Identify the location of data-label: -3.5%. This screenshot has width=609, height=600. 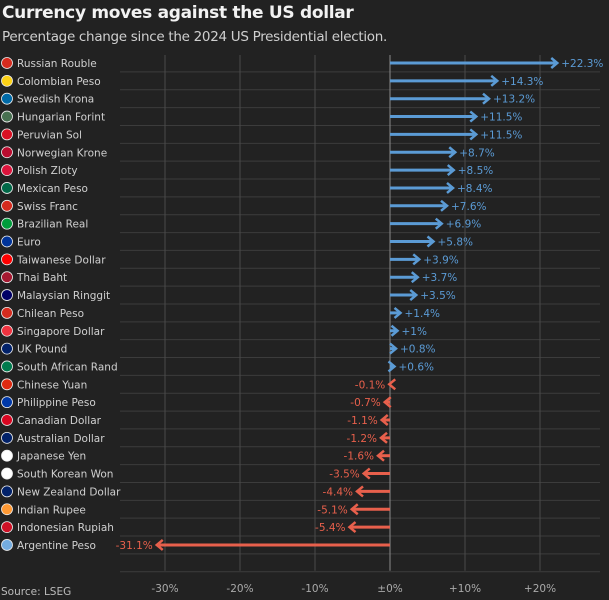
(344, 475).